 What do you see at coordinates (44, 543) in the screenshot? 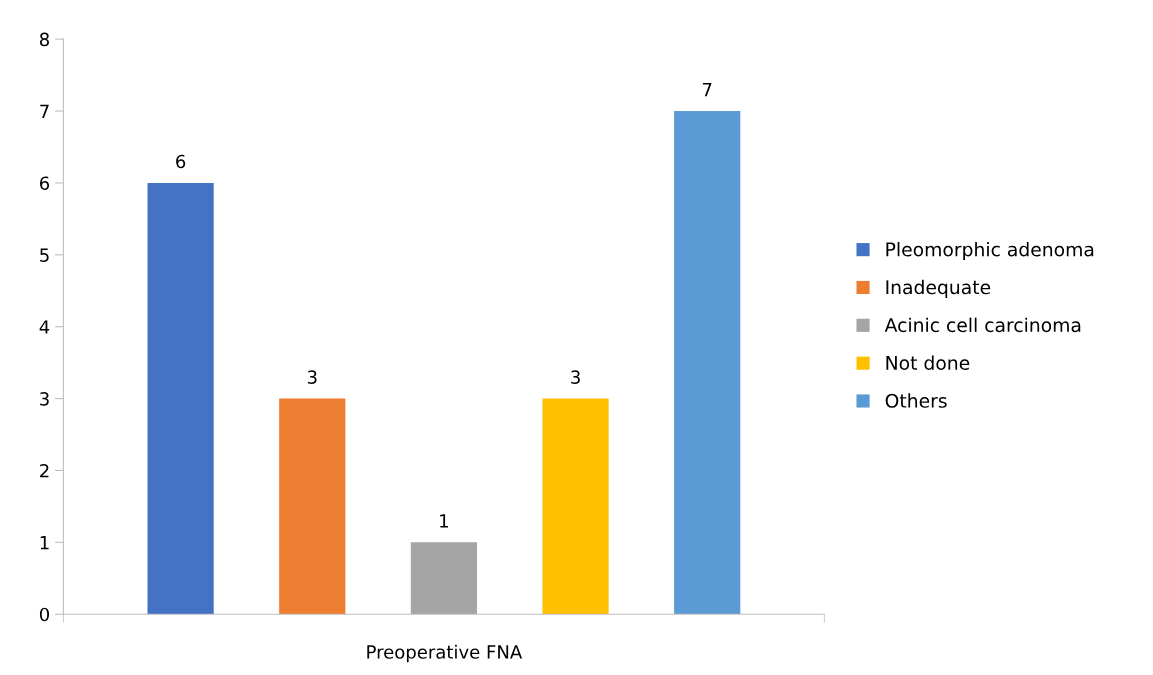
I see `y-tick-label: 1` at bounding box center [44, 543].